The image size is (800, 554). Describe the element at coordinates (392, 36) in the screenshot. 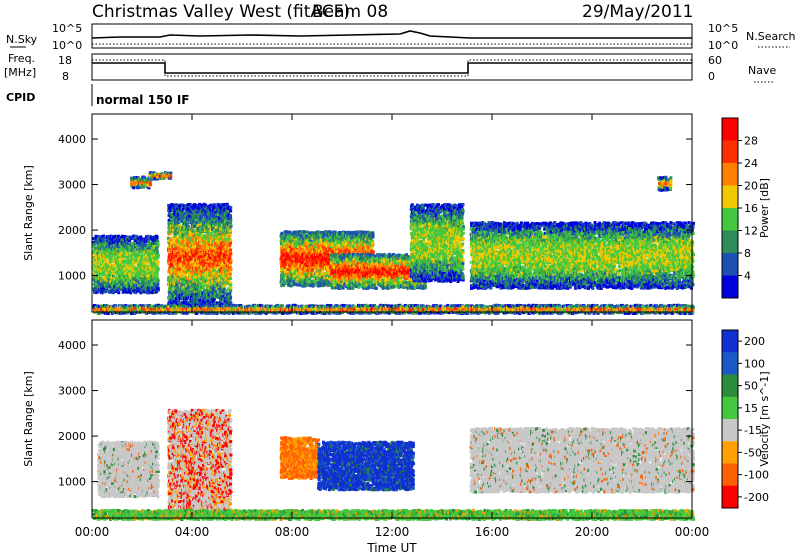

I see `noise-panel` at that location.